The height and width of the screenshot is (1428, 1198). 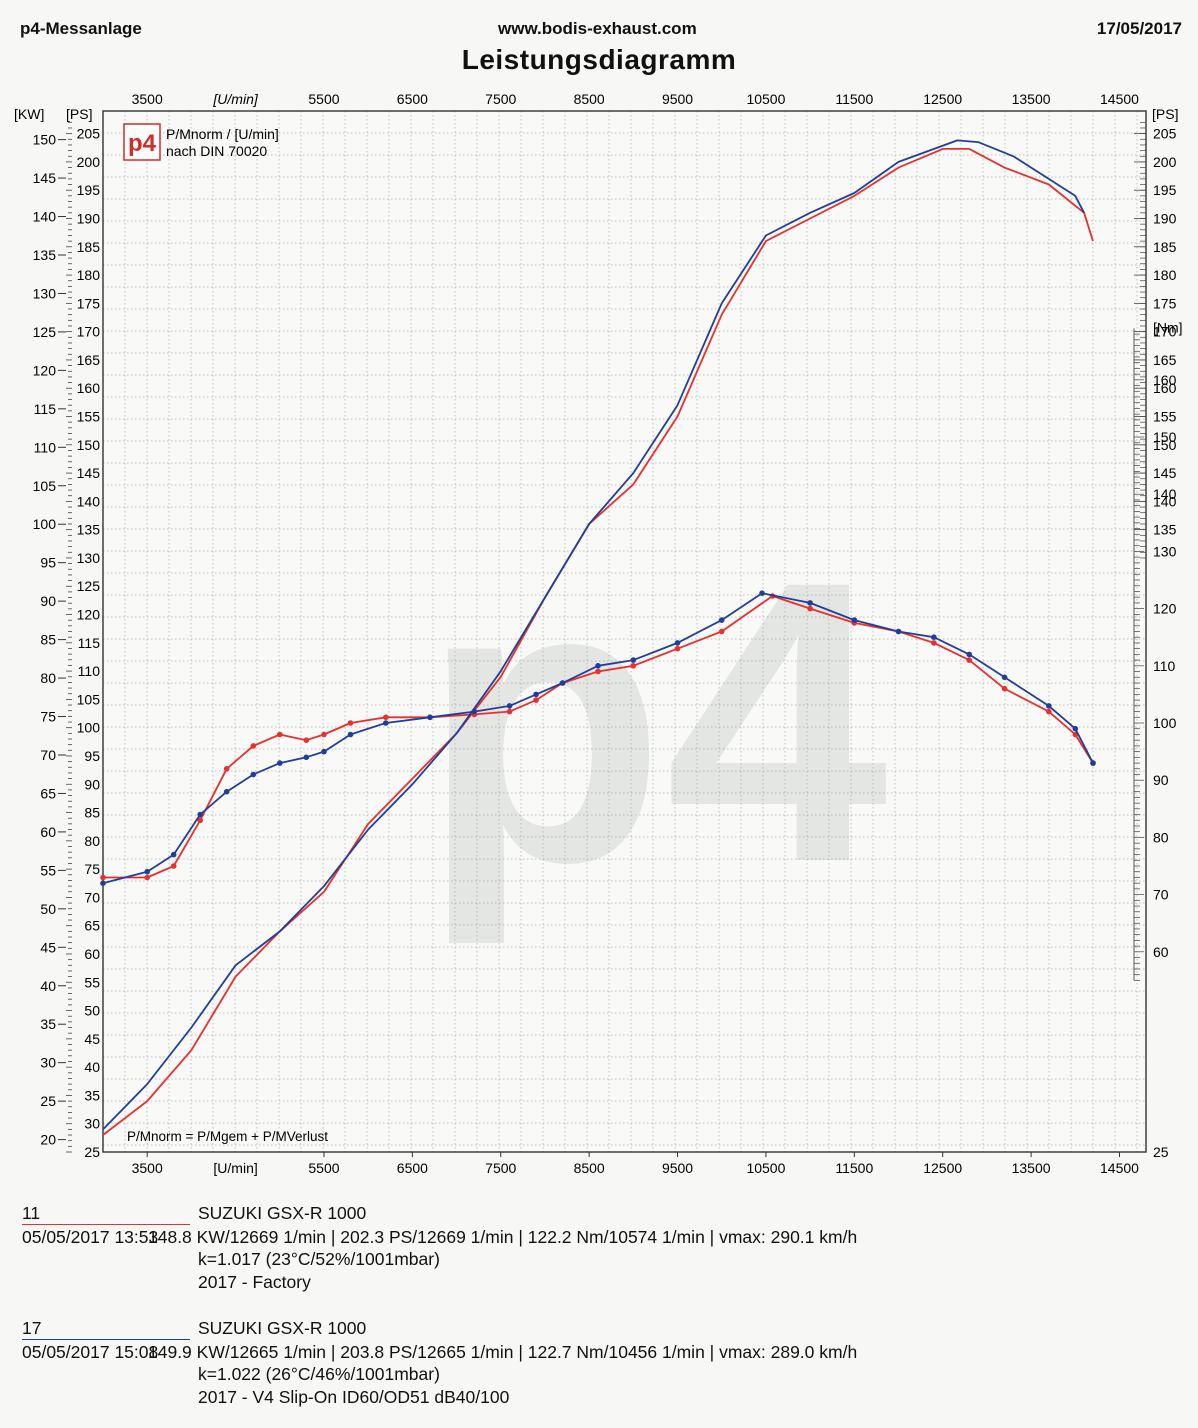 I want to click on ps-tick-label-left: 65, so click(x=92, y=926).